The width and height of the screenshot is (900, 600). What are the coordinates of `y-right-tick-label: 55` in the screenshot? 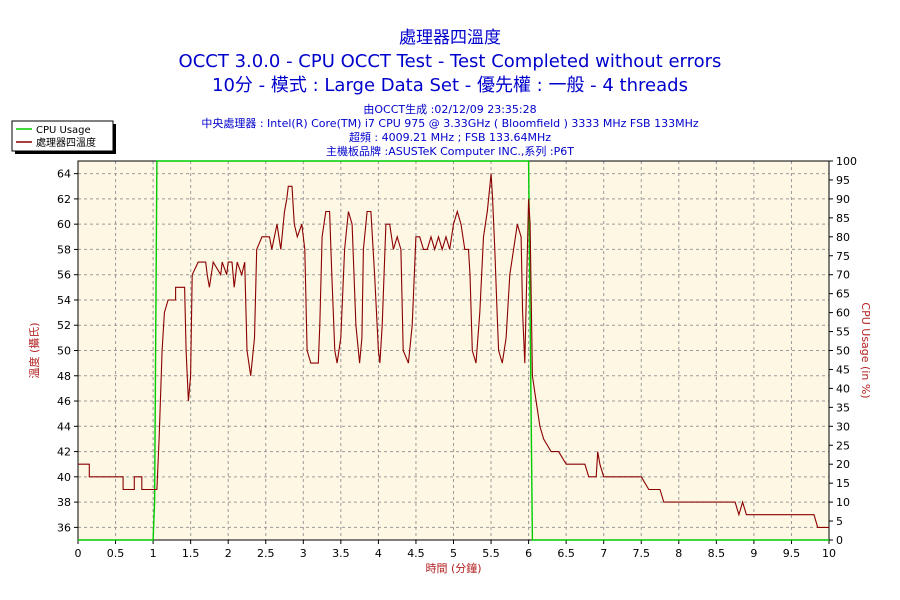 It's located at (843, 332).